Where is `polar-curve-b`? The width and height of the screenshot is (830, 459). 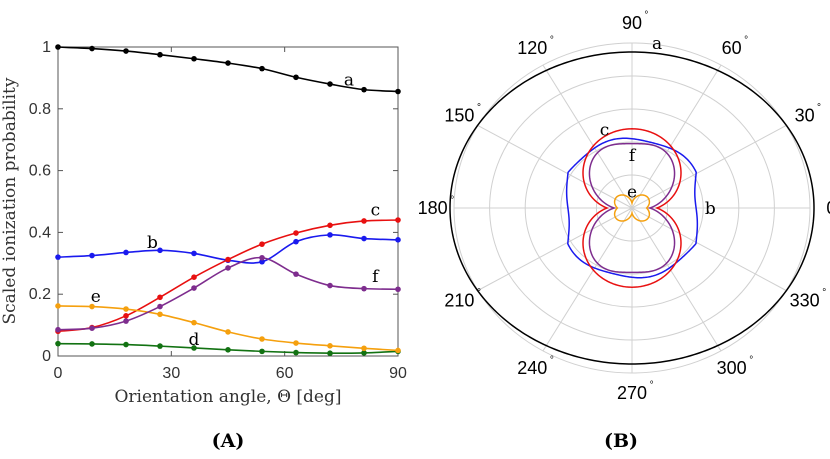
polar-curve-b is located at coordinates (632, 208).